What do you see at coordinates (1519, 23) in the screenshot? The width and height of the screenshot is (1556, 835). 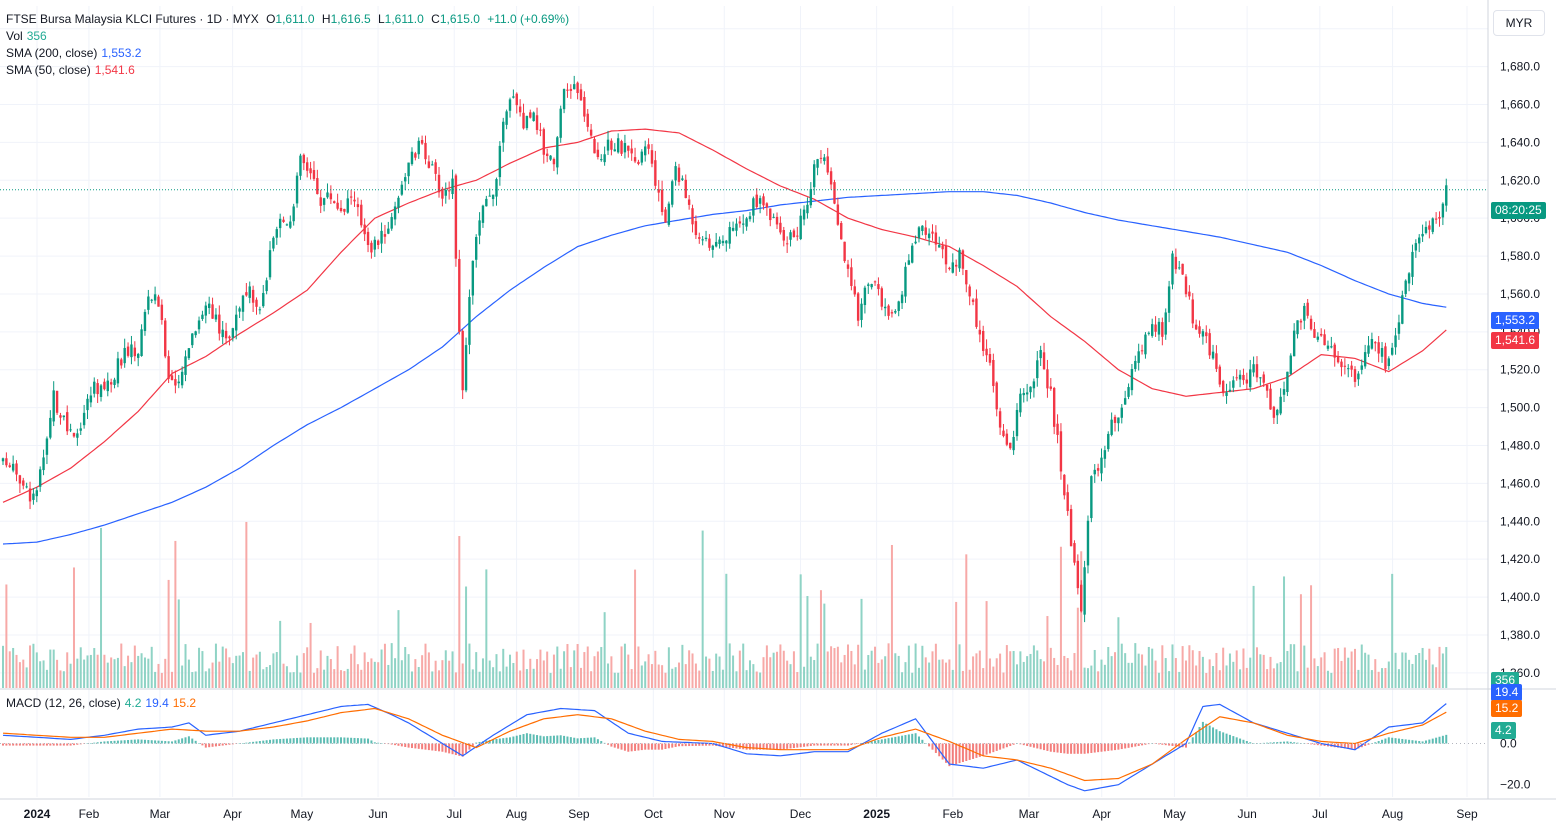 I see `currency-button: MYR` at bounding box center [1519, 23].